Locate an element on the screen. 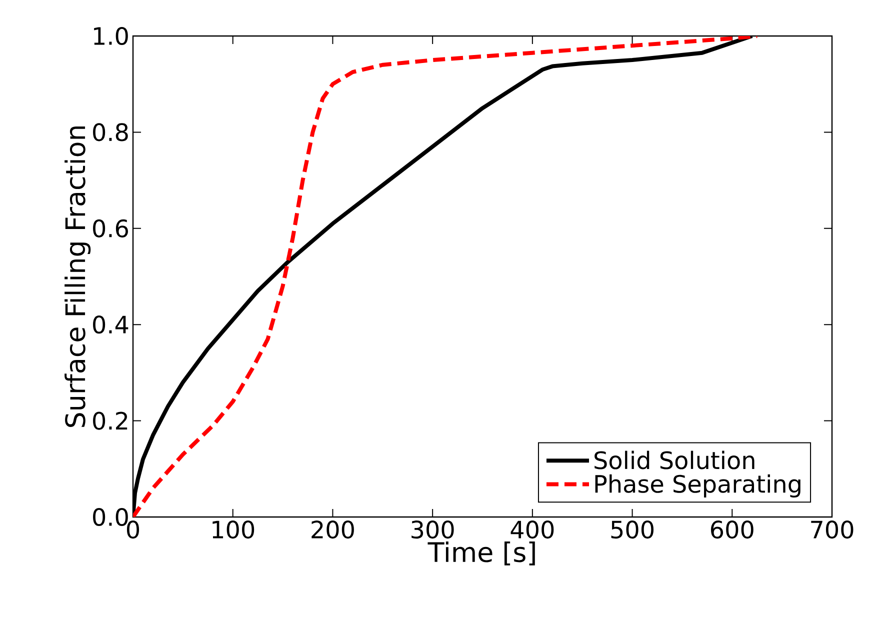 This screenshot has height=624, width=883. y-tick-label: 0.8 is located at coordinates (110, 132).